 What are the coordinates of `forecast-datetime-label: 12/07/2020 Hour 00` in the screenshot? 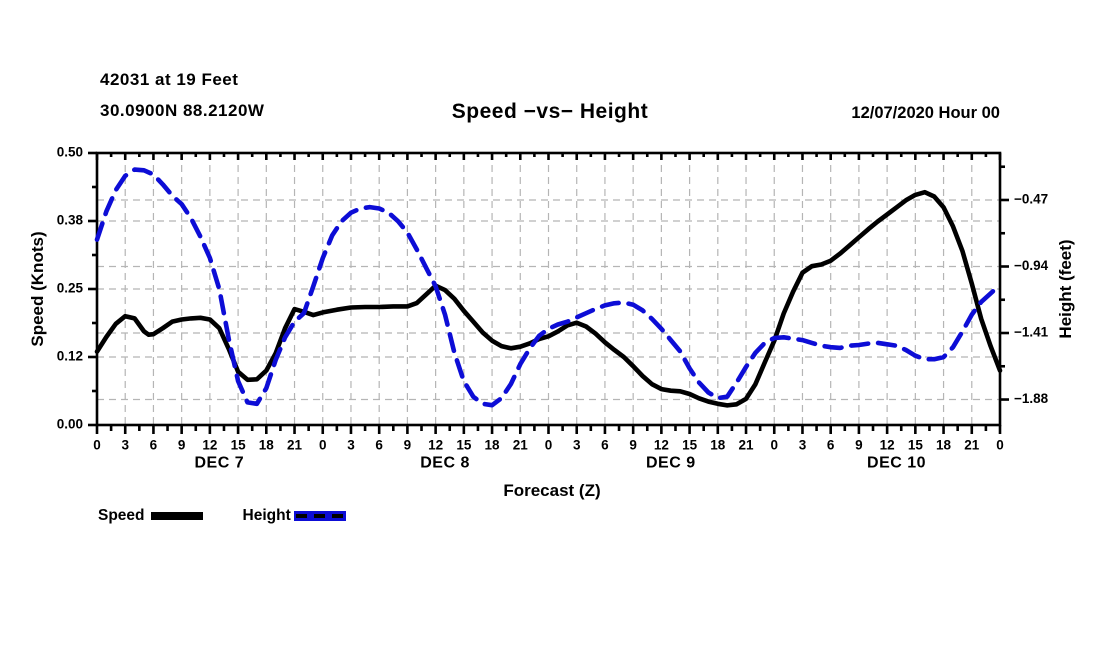 It's located at (925, 113).